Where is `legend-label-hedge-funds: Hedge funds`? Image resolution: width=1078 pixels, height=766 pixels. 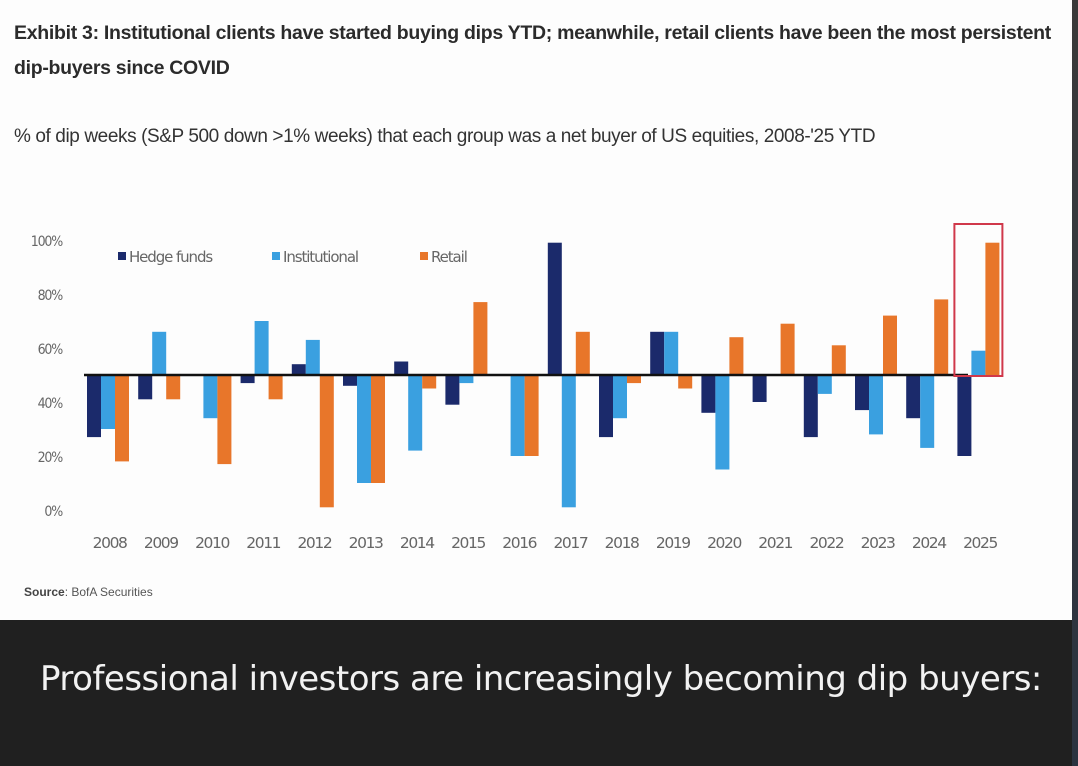
legend-label-hedge-funds: Hedge funds is located at coordinates (171, 257).